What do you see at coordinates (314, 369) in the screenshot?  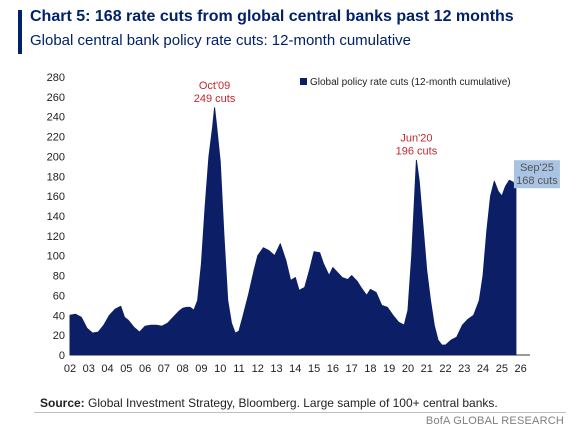 I see `x-tick-label: 15` at bounding box center [314, 369].